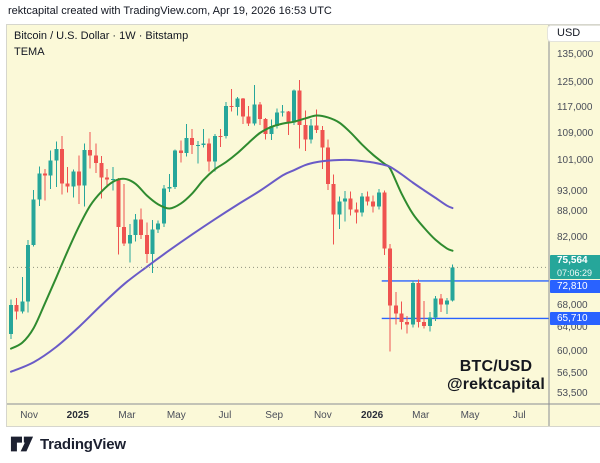 The width and height of the screenshot is (600, 463). What do you see at coordinates (83, 444) in the screenshot?
I see `tradingview-brand: TradingView` at bounding box center [83, 444].